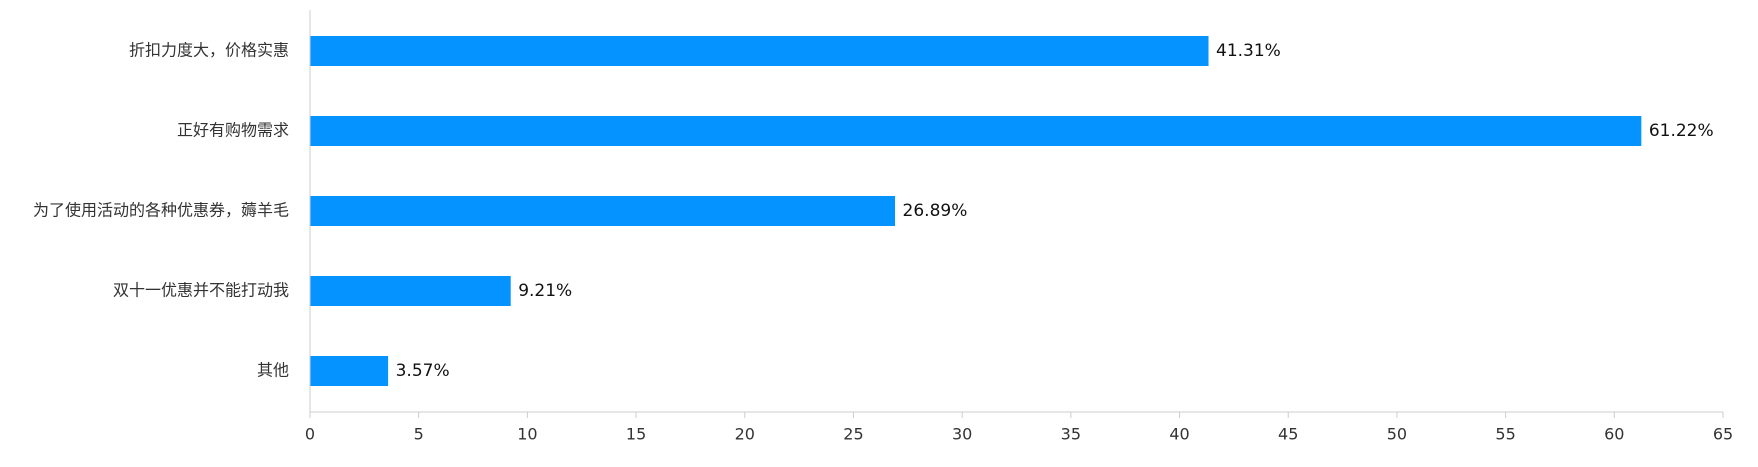  Describe the element at coordinates (423, 371) in the screenshot. I see `value-label: 3.57%` at that location.